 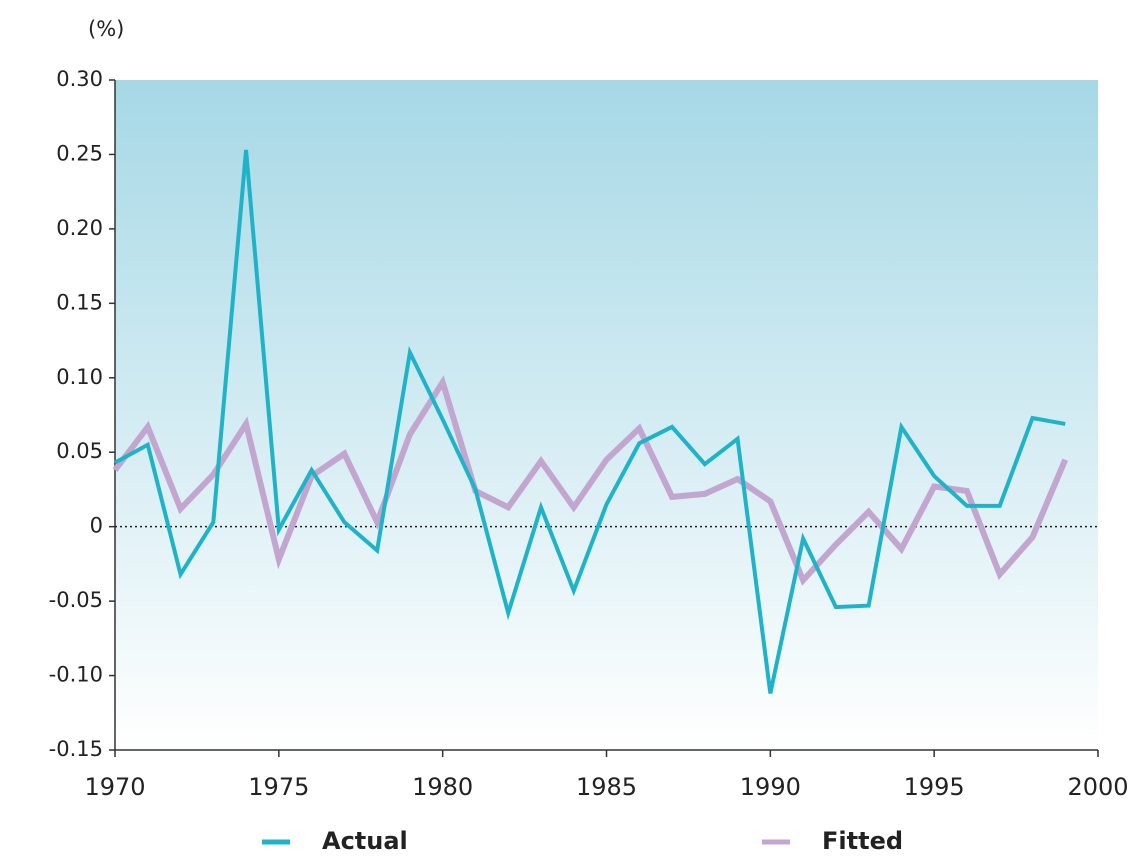 I want to click on x-tick-label: 1990, so click(x=770, y=787).